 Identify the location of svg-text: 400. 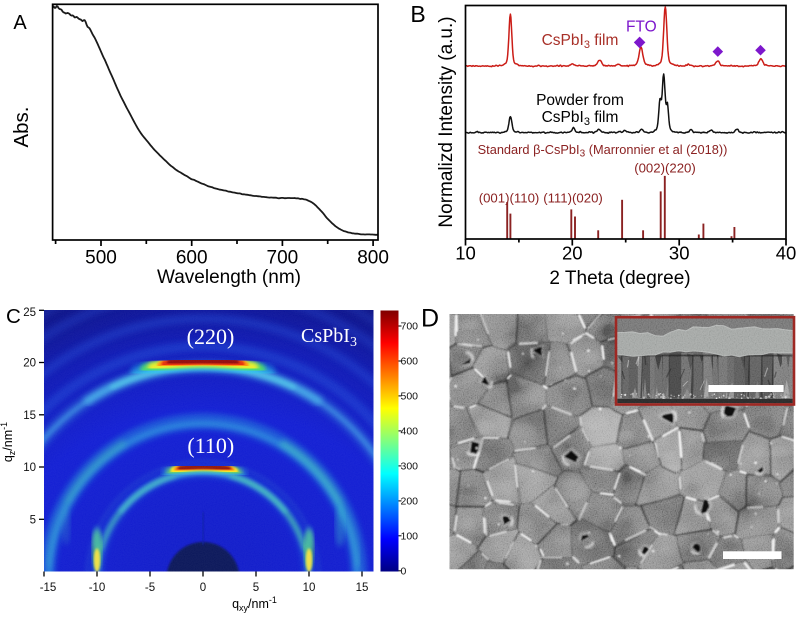
(410, 431).